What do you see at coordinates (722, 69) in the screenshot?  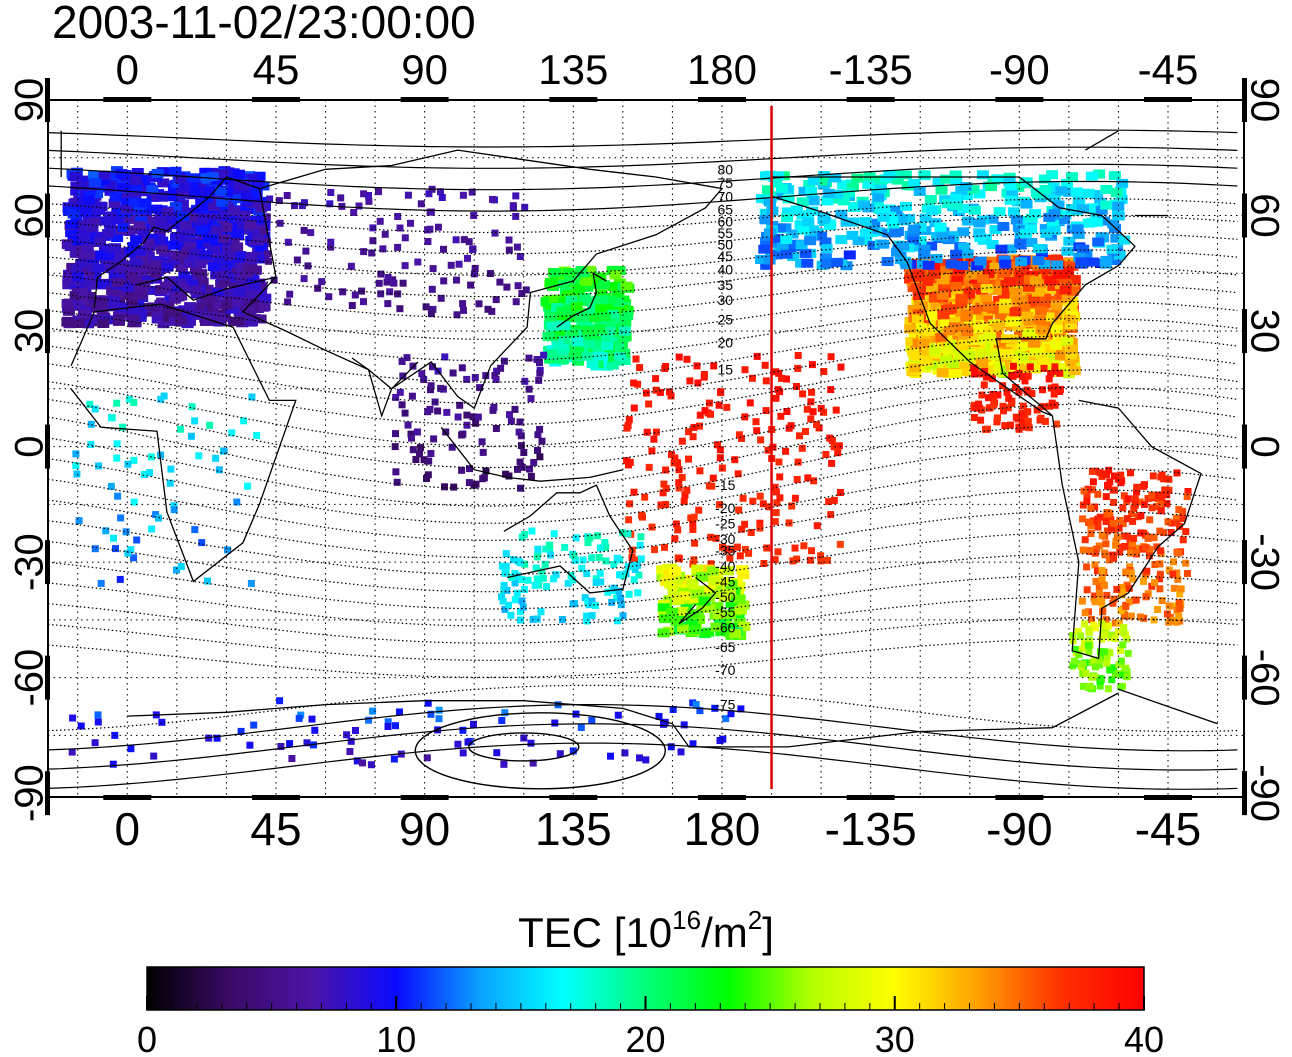 I see `lon-tick-label-top: 180` at bounding box center [722, 69].